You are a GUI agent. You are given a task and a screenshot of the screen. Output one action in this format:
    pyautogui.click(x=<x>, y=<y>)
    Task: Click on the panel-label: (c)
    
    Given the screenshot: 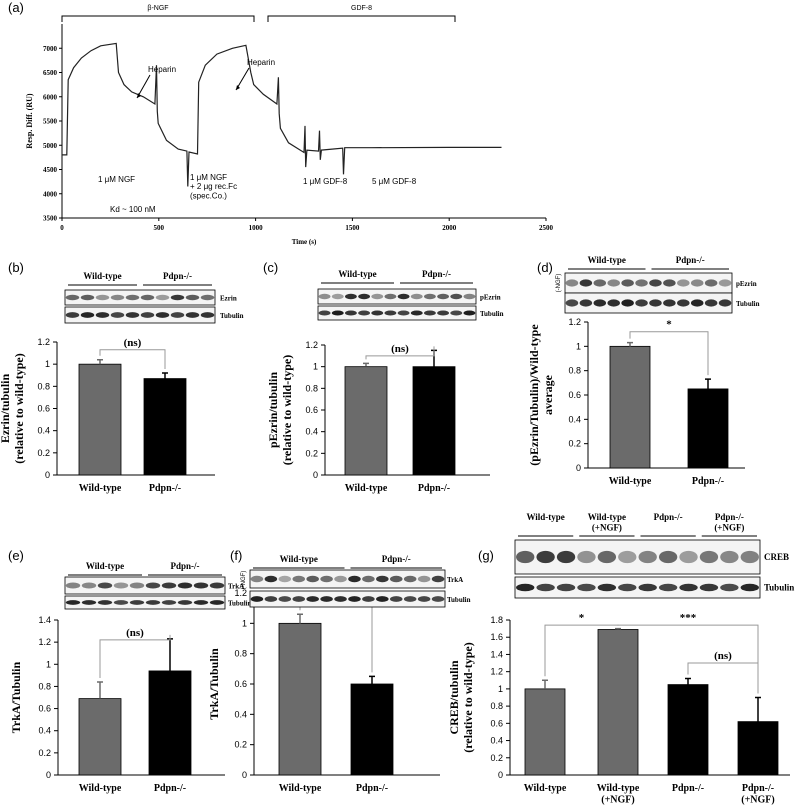 What is the action you would take?
    pyautogui.click(x=270, y=267)
    